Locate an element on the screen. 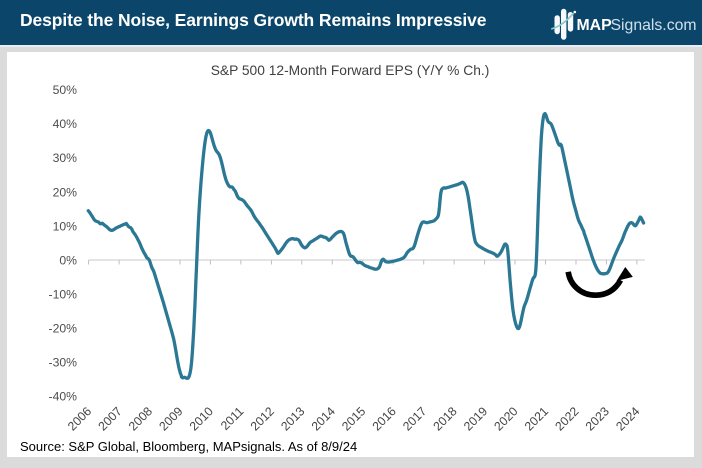 The image size is (702, 468). svg-text: 2018 is located at coordinates (444, 418).